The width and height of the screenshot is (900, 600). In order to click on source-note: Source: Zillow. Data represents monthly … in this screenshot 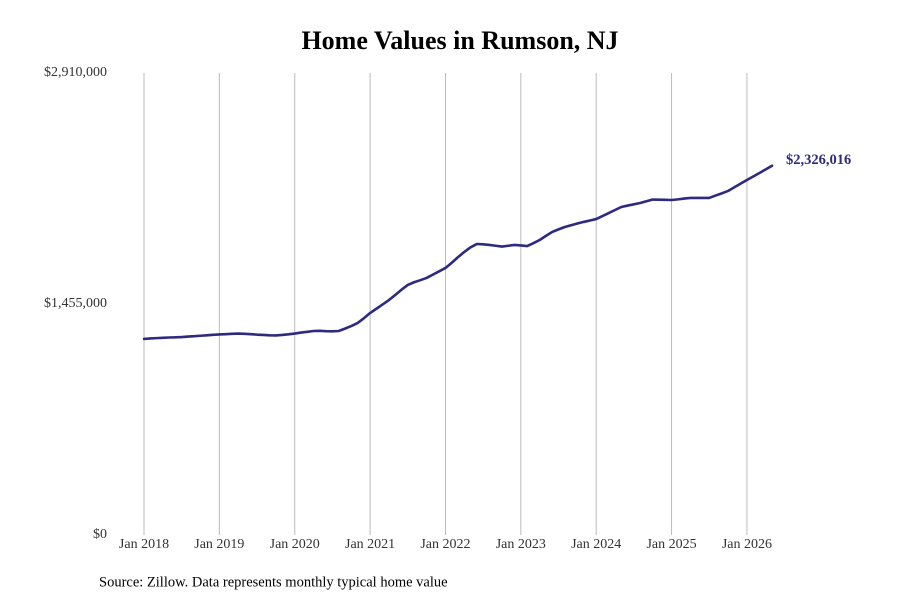, I will do `click(273, 582)`.